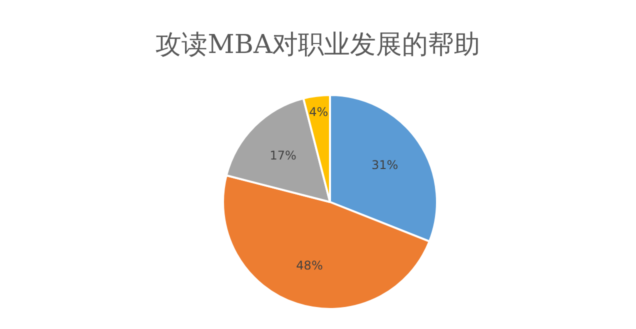 This screenshot has height=329, width=636. What do you see at coordinates (385, 165) in the screenshot?
I see `data-label: 31%` at bounding box center [385, 165].